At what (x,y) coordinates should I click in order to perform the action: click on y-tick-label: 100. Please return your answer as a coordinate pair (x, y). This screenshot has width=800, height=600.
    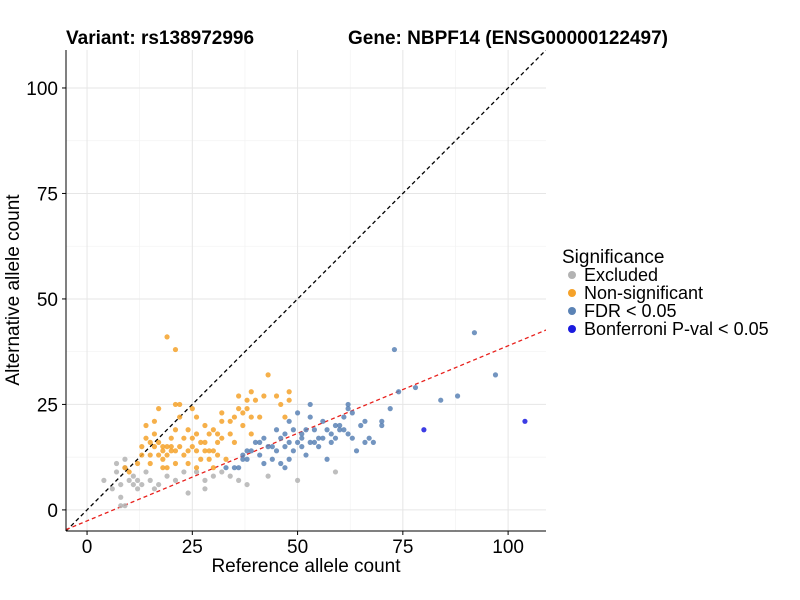
    Looking at the image, I should click on (42, 89).